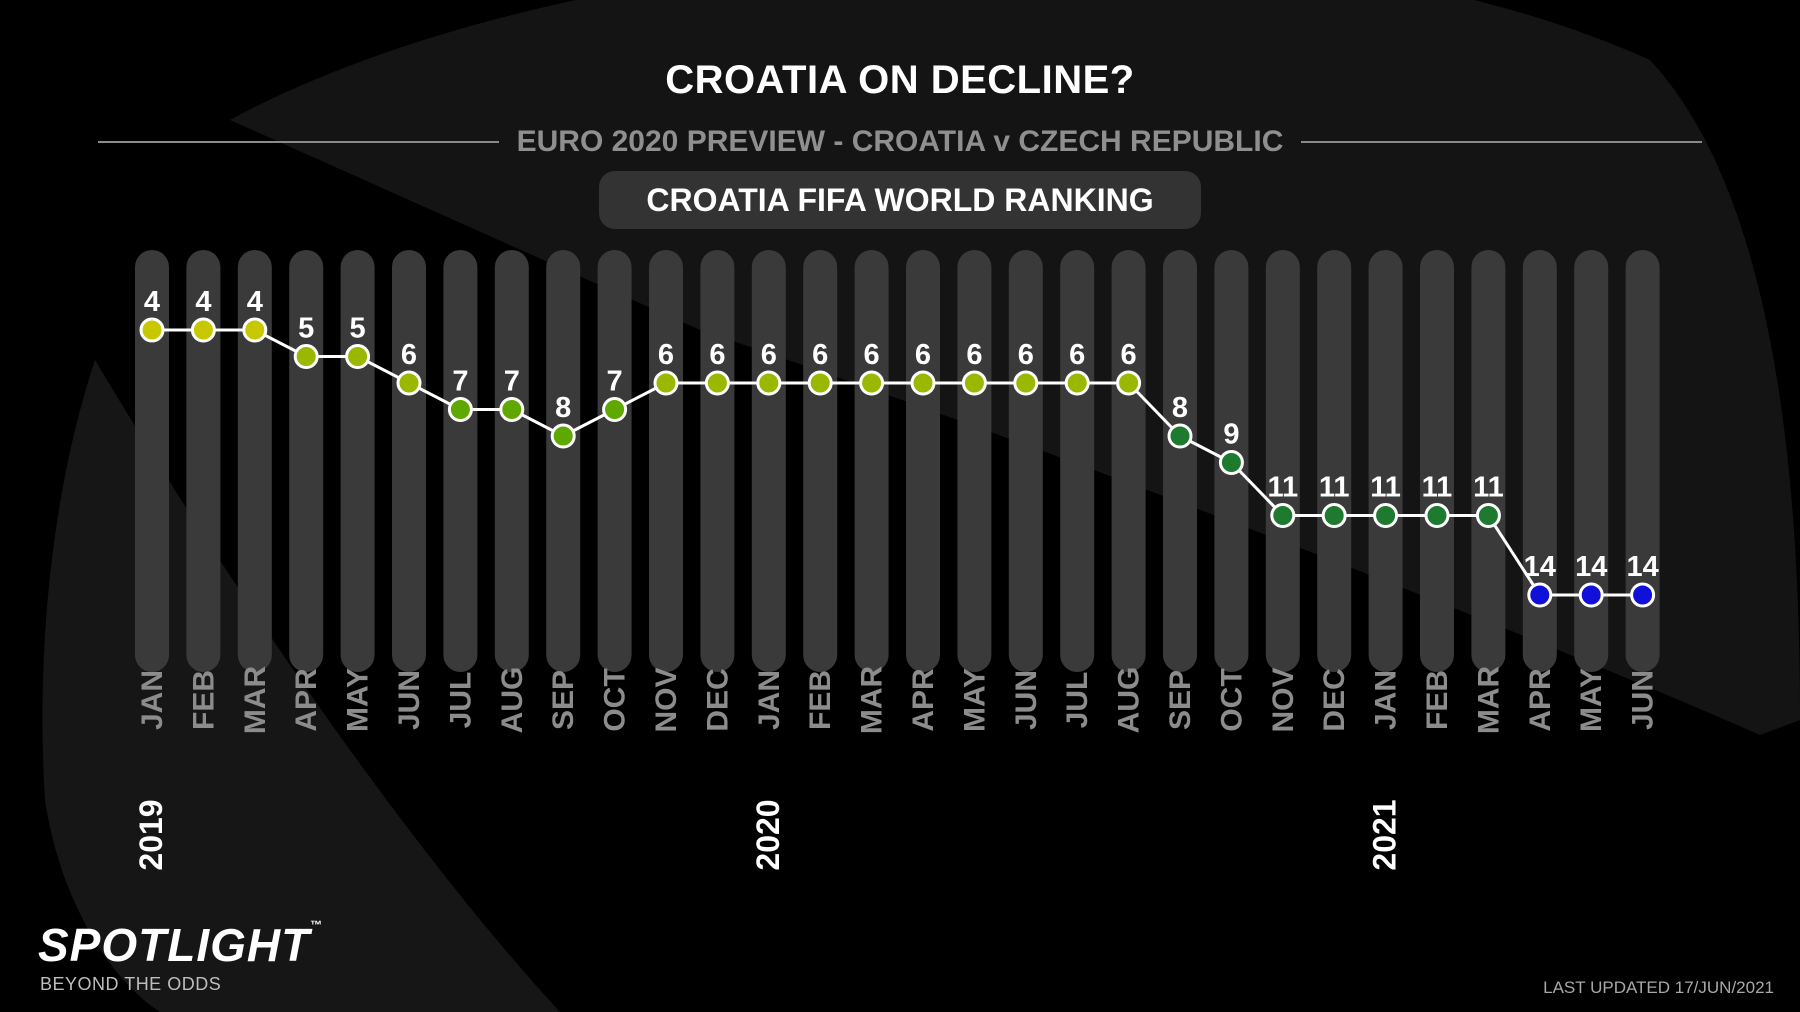 The image size is (1800, 1012). What do you see at coordinates (1385, 834) in the screenshot?
I see `year-label: 2021` at bounding box center [1385, 834].